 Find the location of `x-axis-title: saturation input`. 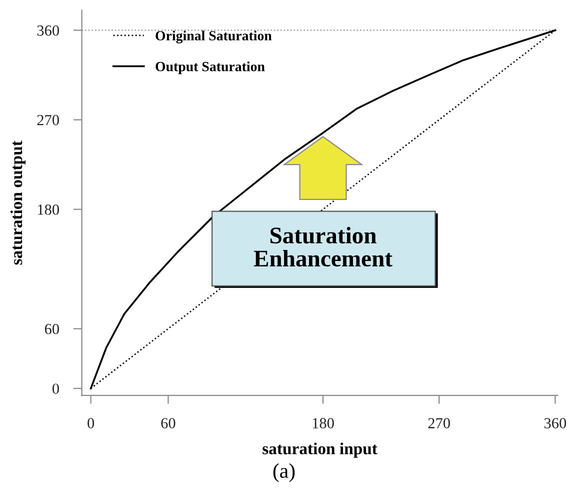

x-axis-title: saturation input is located at coordinates (320, 450).